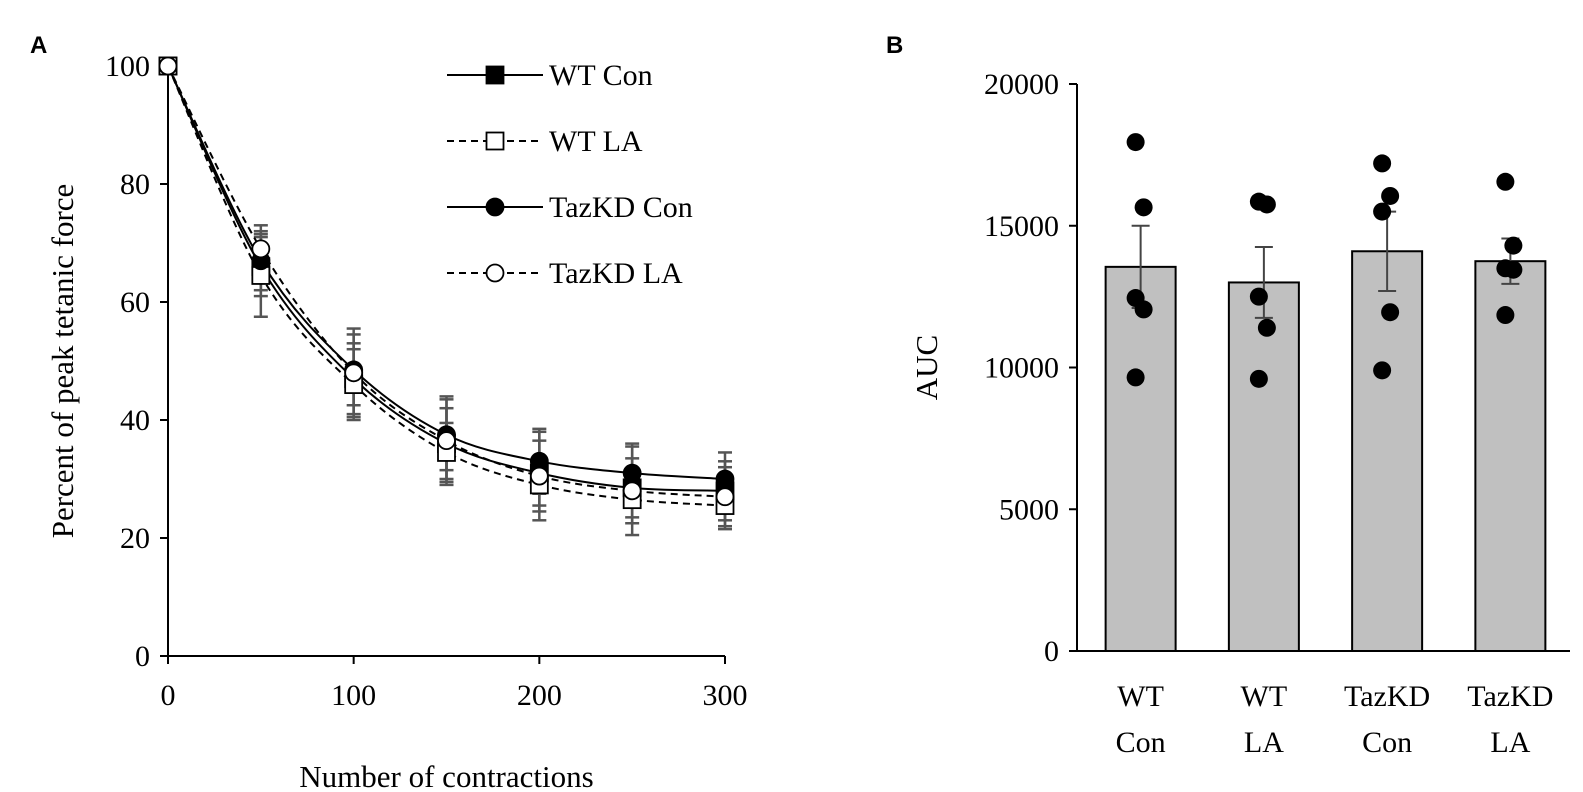 This screenshot has height=792, width=1583. What do you see at coordinates (127, 66) in the screenshot?
I see `y-tick-label: 100` at bounding box center [127, 66].